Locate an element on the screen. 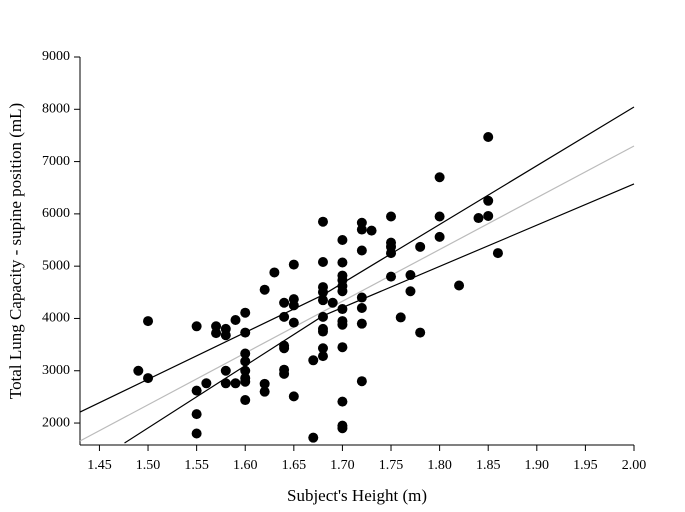  x-tick-label: 1.95 is located at coordinates (585, 465).